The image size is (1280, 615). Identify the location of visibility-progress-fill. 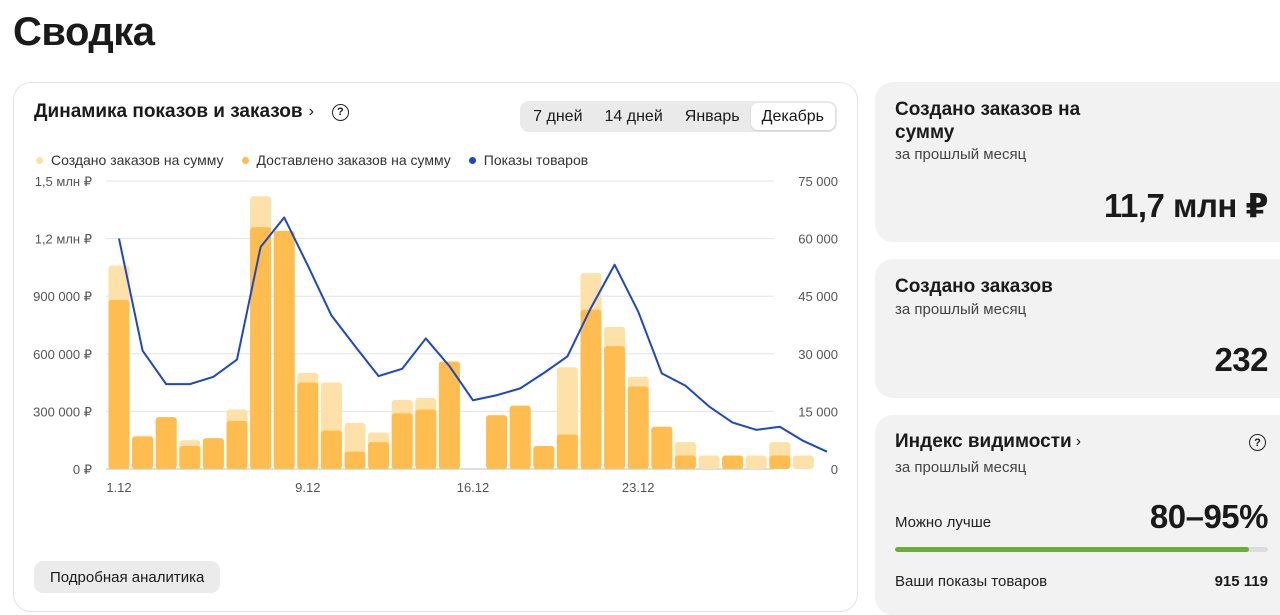
(1072, 549).